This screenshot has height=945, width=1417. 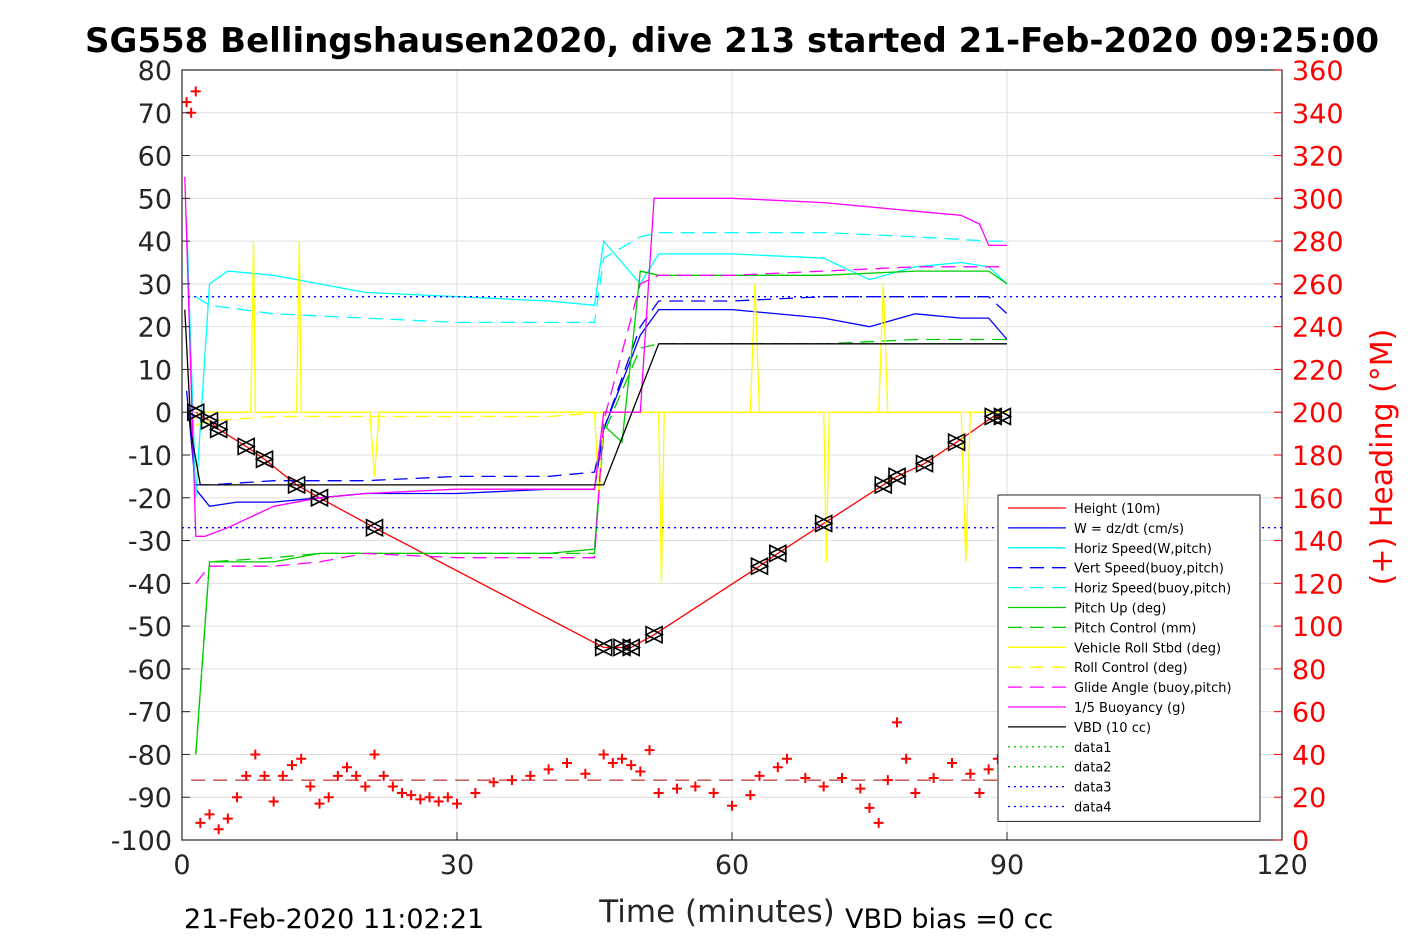 I want to click on y-right-tick-label: 120, so click(x=1318, y=584).